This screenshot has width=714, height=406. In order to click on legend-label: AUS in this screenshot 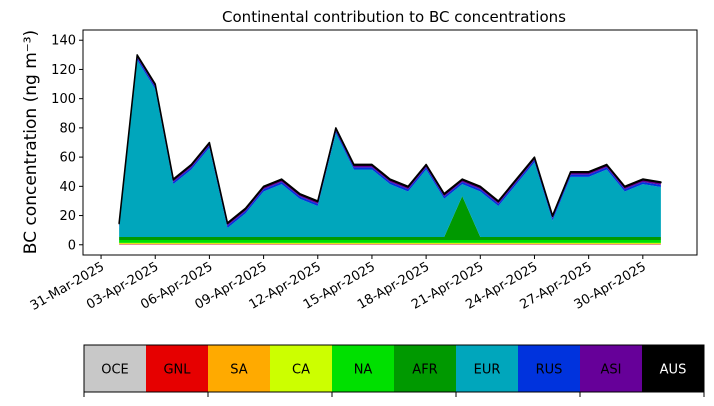, I will do `click(673, 370)`.